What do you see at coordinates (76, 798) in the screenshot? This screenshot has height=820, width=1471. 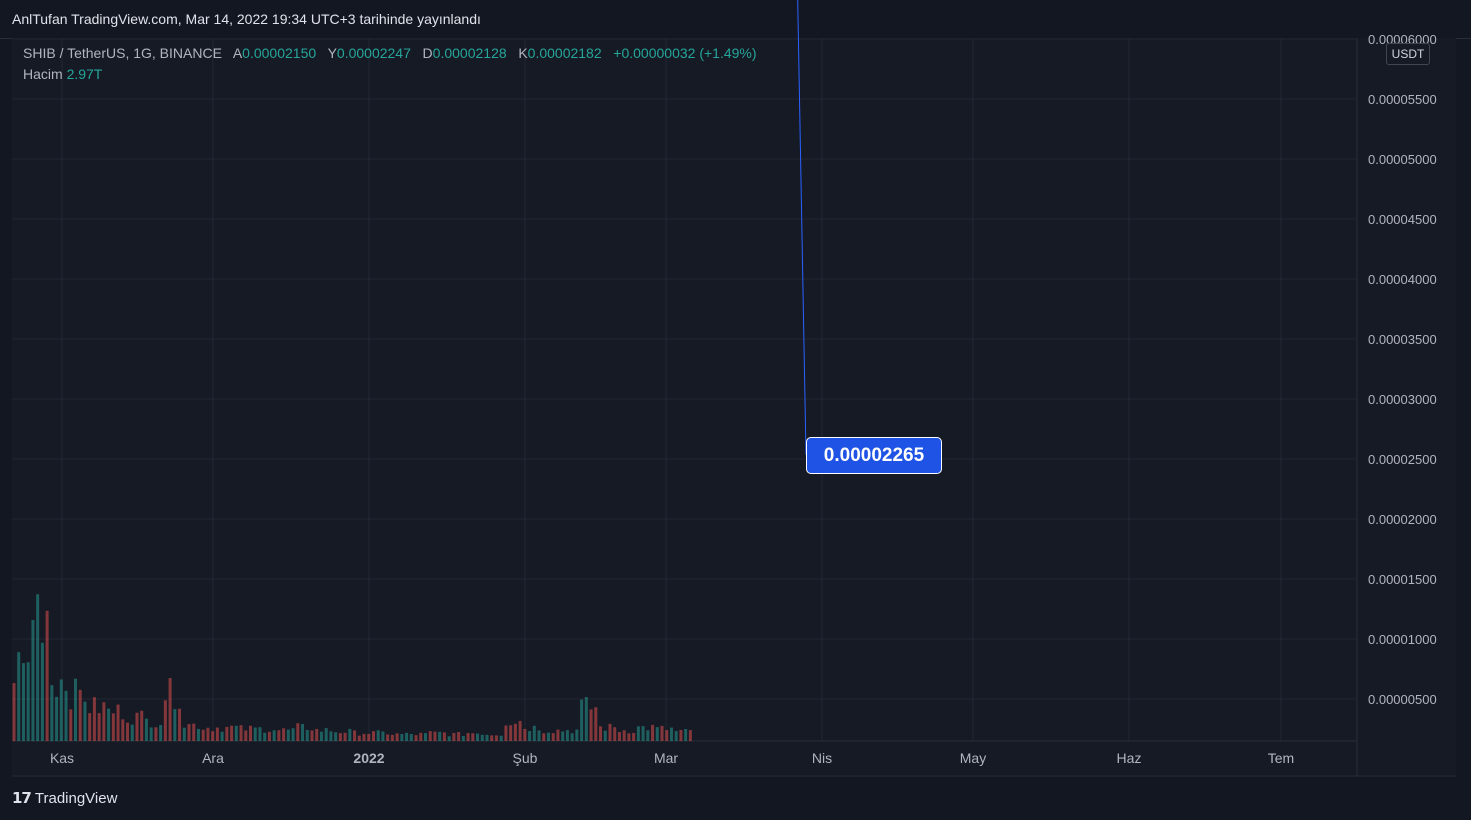 I see `brand-name: TradingView` at bounding box center [76, 798].